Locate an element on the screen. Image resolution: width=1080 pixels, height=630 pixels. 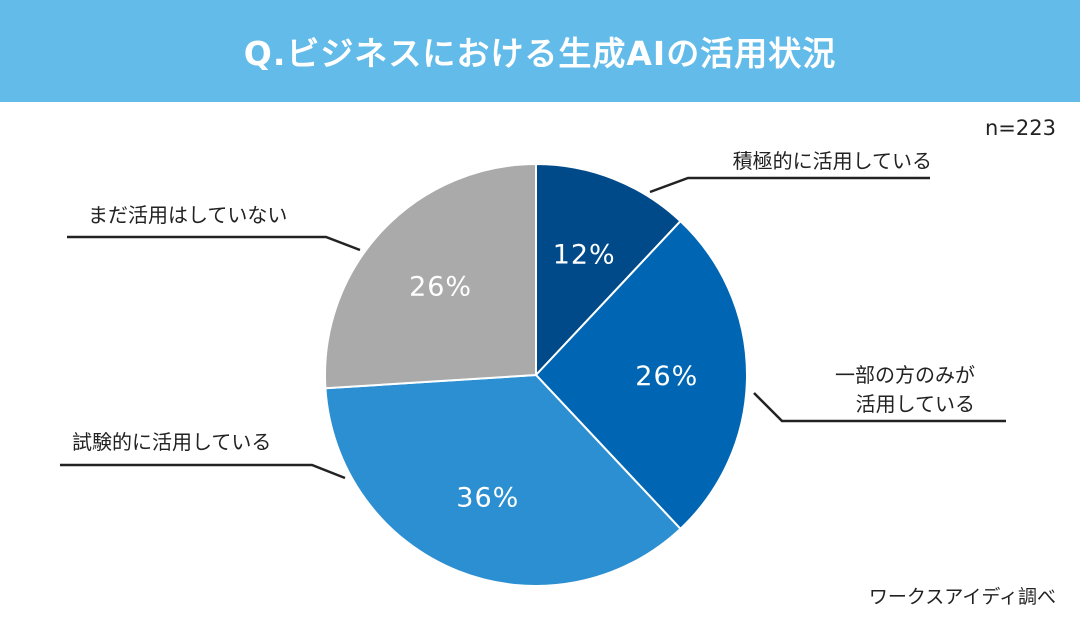
slice-category-label: 試験的に活用している is located at coordinates (171, 442).